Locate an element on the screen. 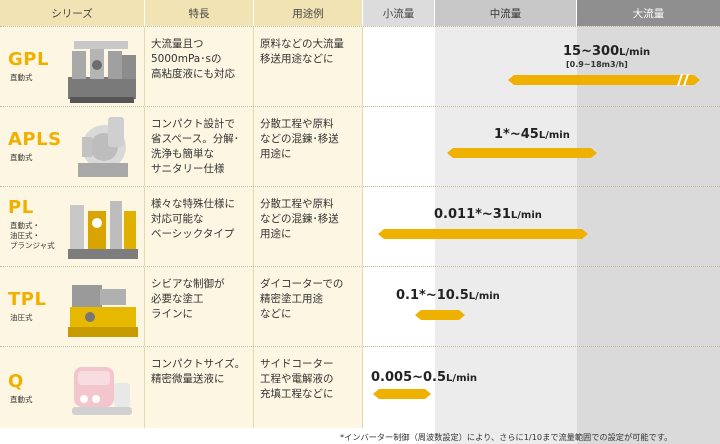  series-name: PL is located at coordinates (21, 207).